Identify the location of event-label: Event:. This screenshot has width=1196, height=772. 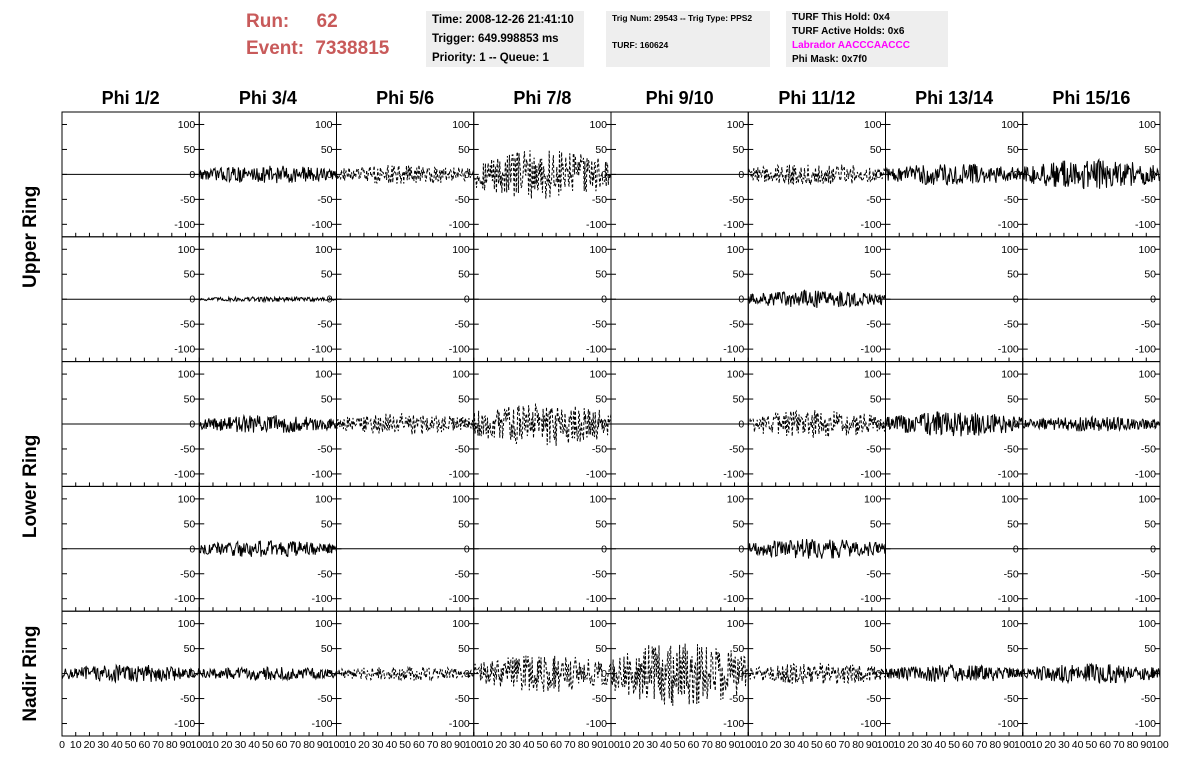
(275, 48).